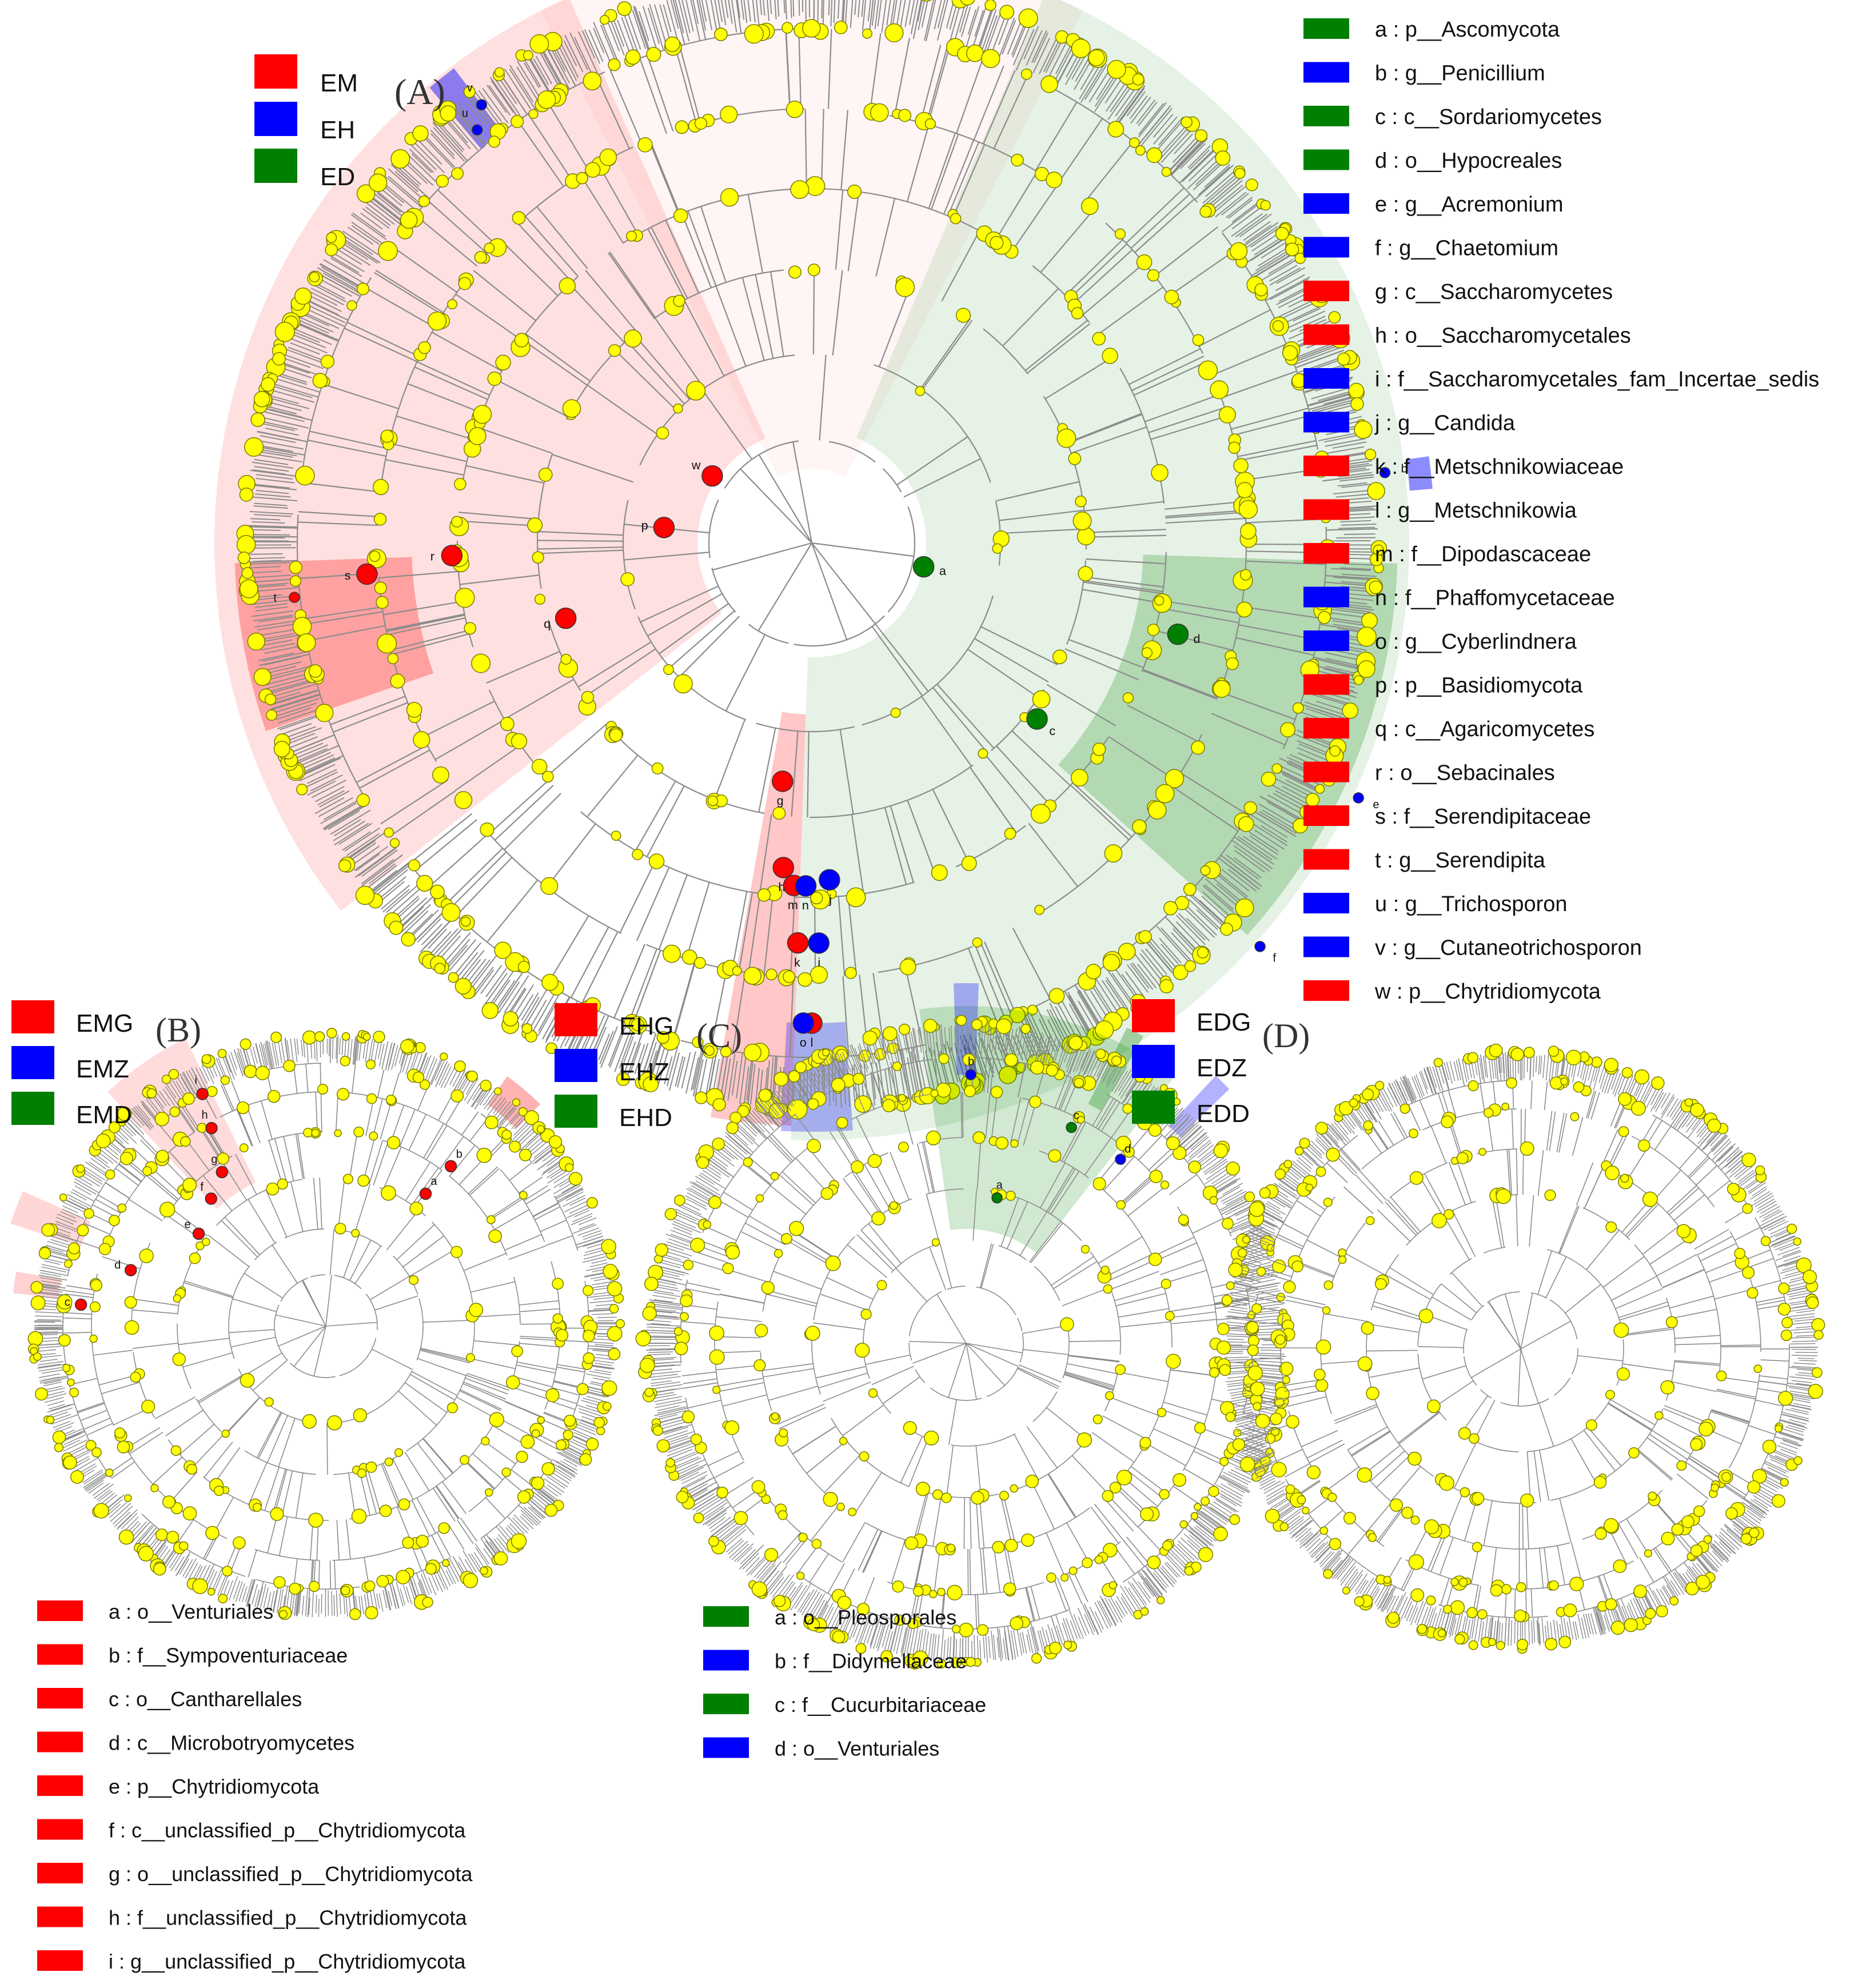 The image size is (1866, 1988). I want to click on legend-entry-e: e : g__Acremonium, so click(1469, 205).